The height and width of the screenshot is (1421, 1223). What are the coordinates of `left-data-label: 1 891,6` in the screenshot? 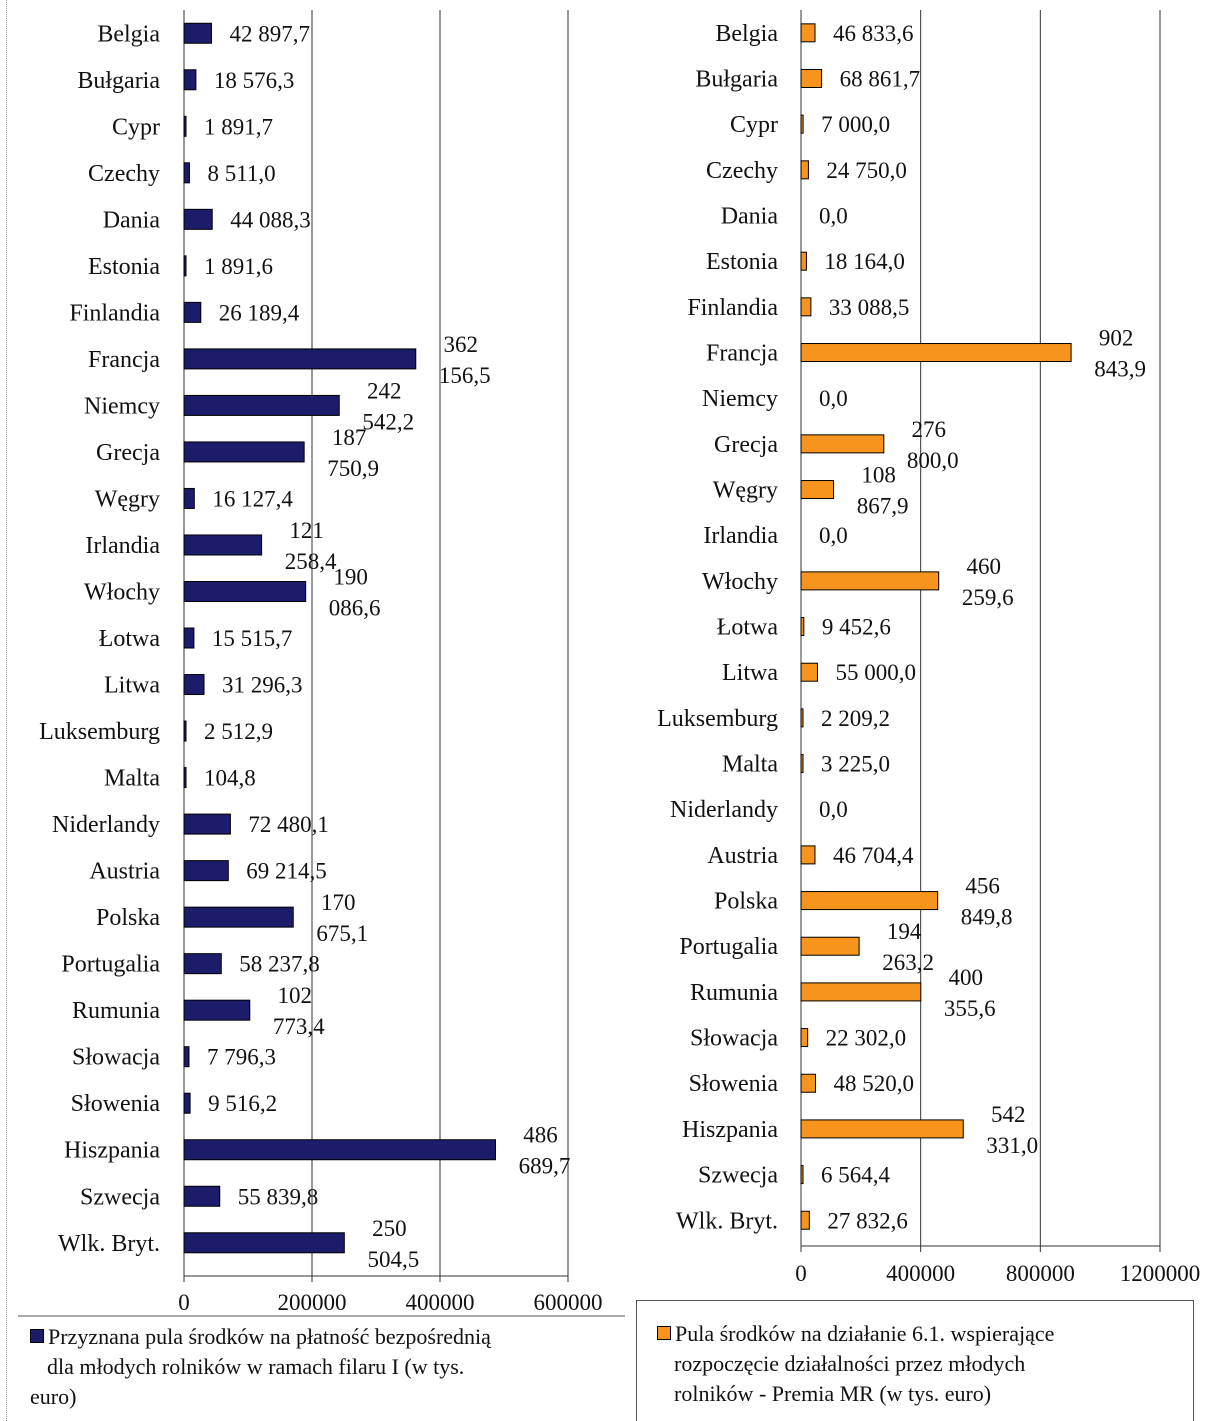 It's located at (238, 266).